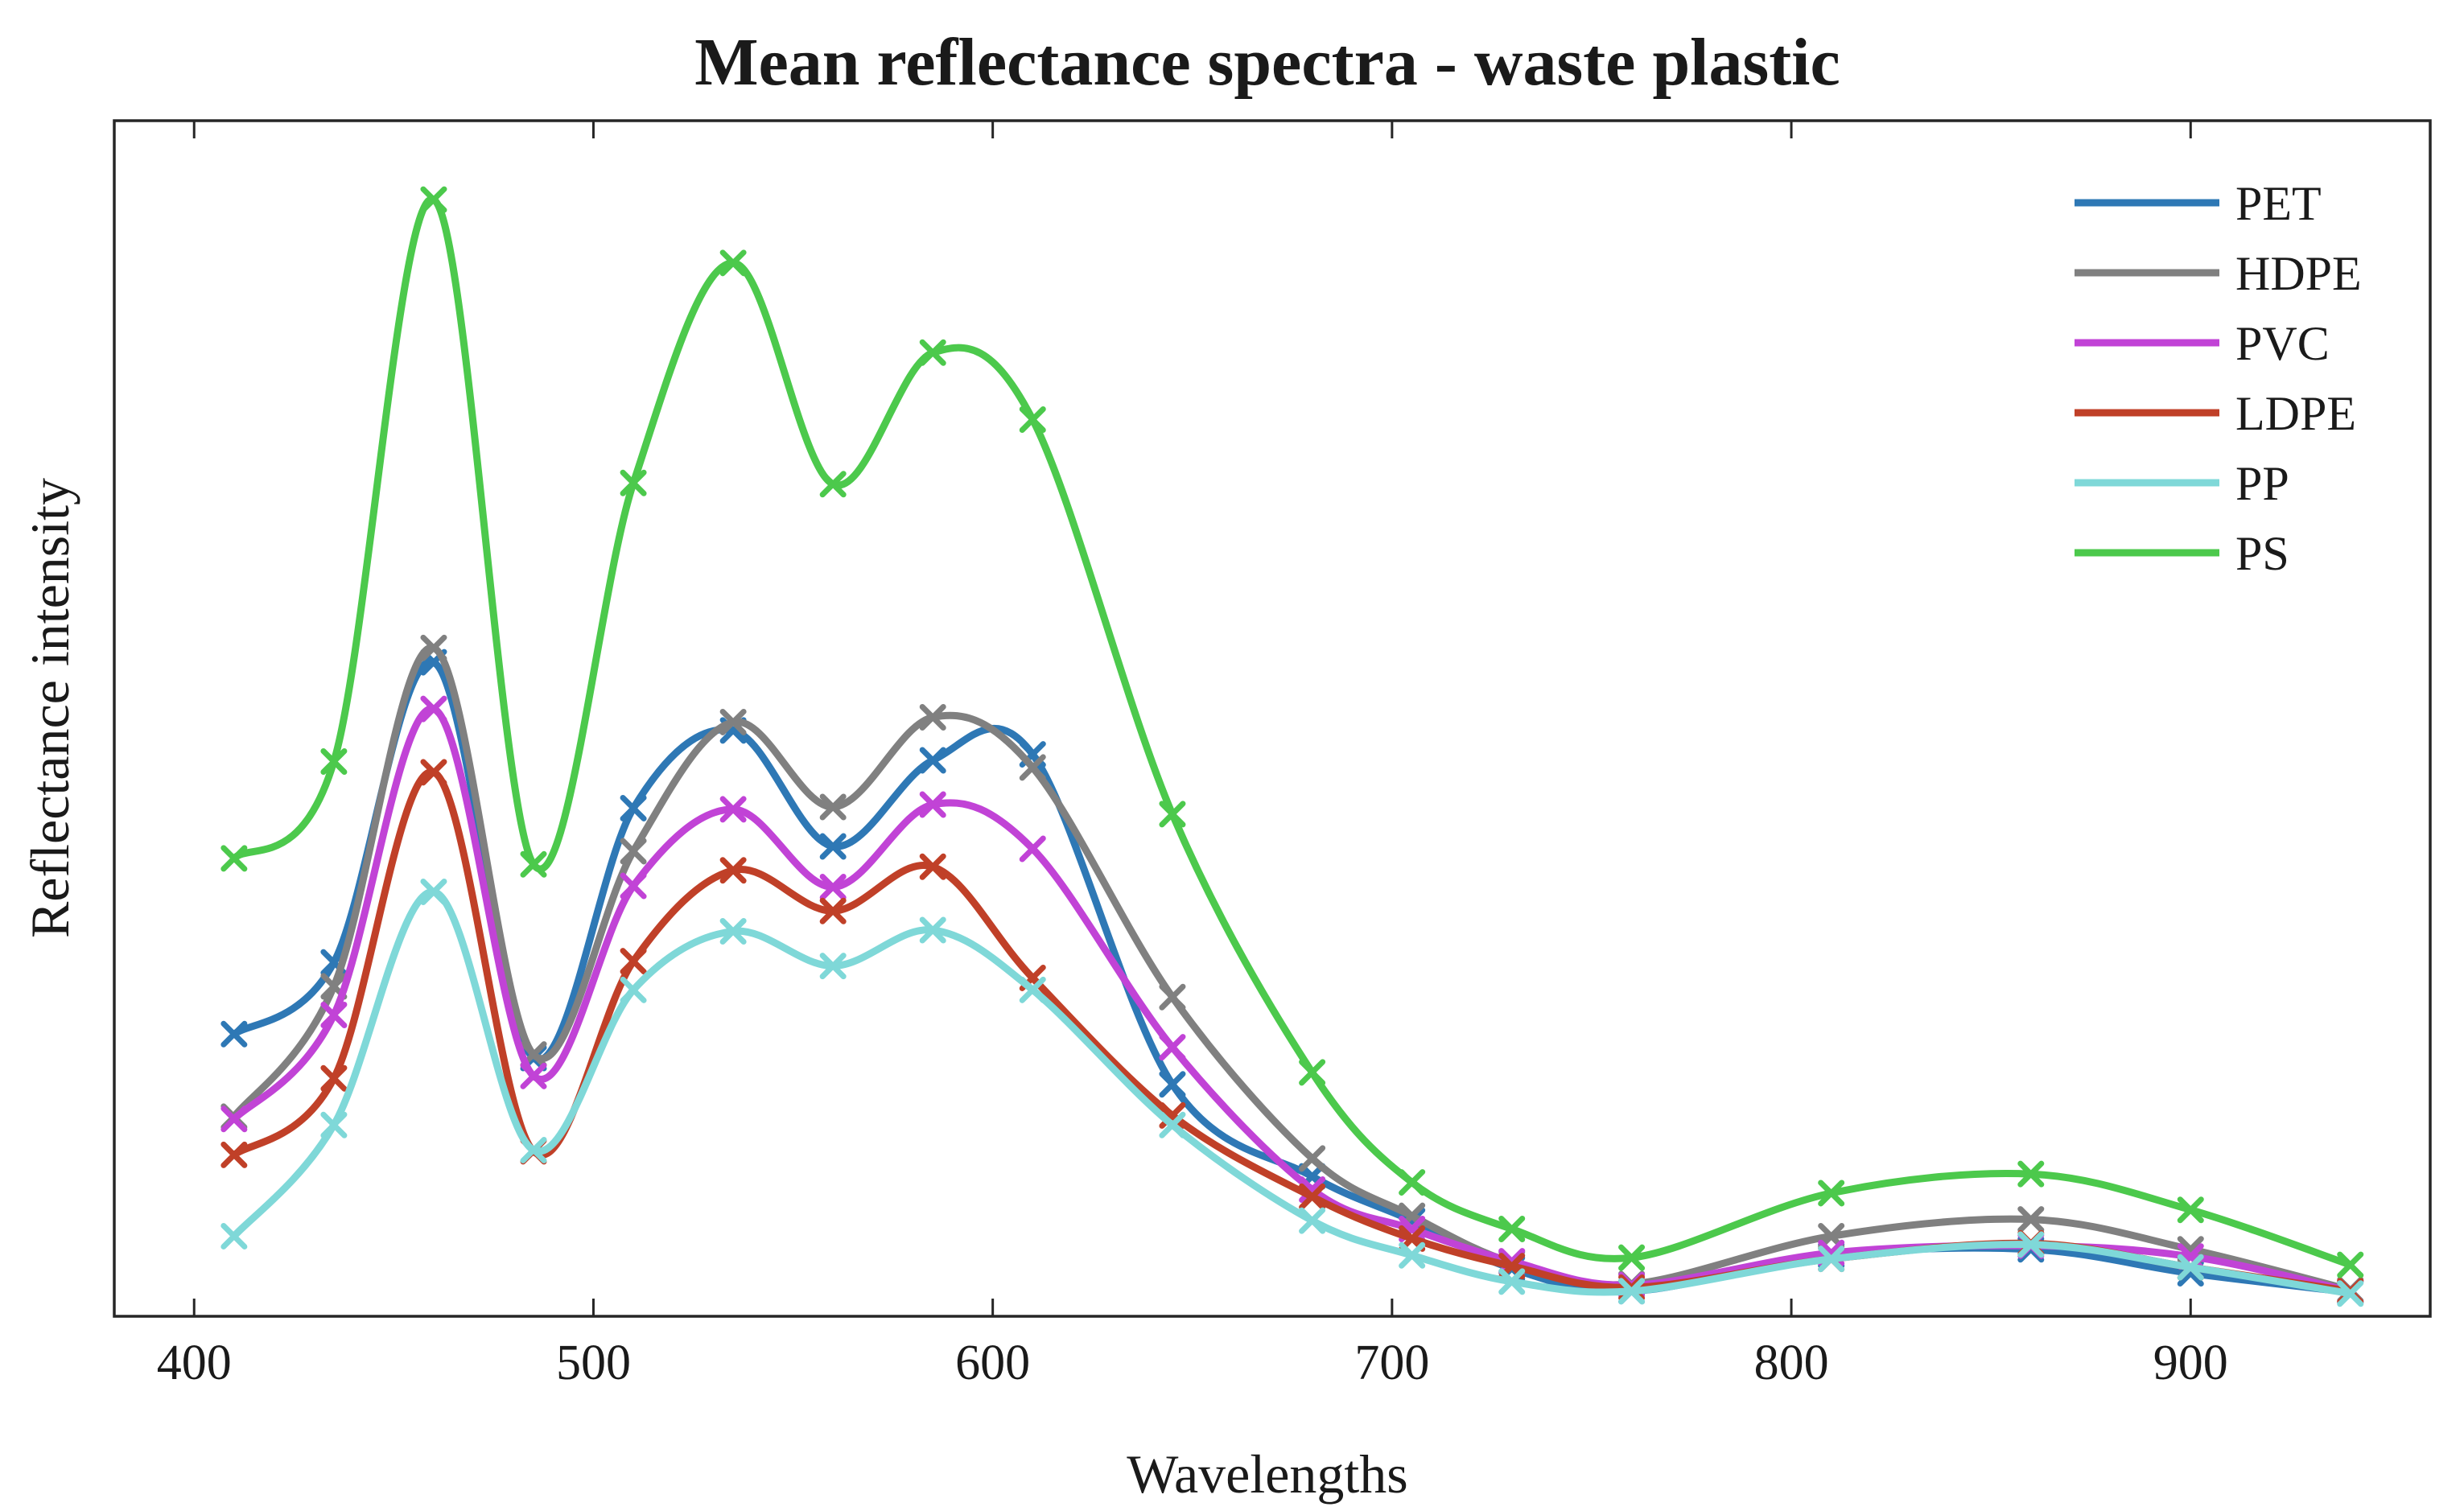 The image size is (2464, 1511). Describe the element at coordinates (593, 1363) in the screenshot. I see `x-tick-label: 500` at that location.